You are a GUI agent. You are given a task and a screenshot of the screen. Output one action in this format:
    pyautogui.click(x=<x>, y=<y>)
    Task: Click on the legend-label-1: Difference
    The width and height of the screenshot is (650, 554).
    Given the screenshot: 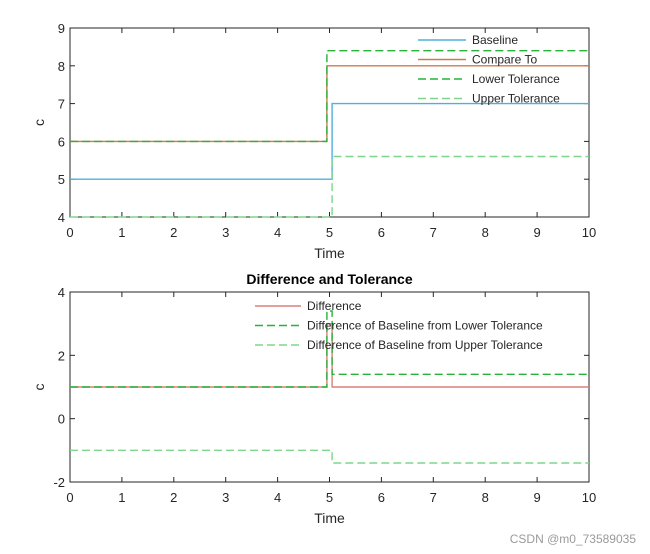 What is the action you would take?
    pyautogui.click(x=334, y=306)
    